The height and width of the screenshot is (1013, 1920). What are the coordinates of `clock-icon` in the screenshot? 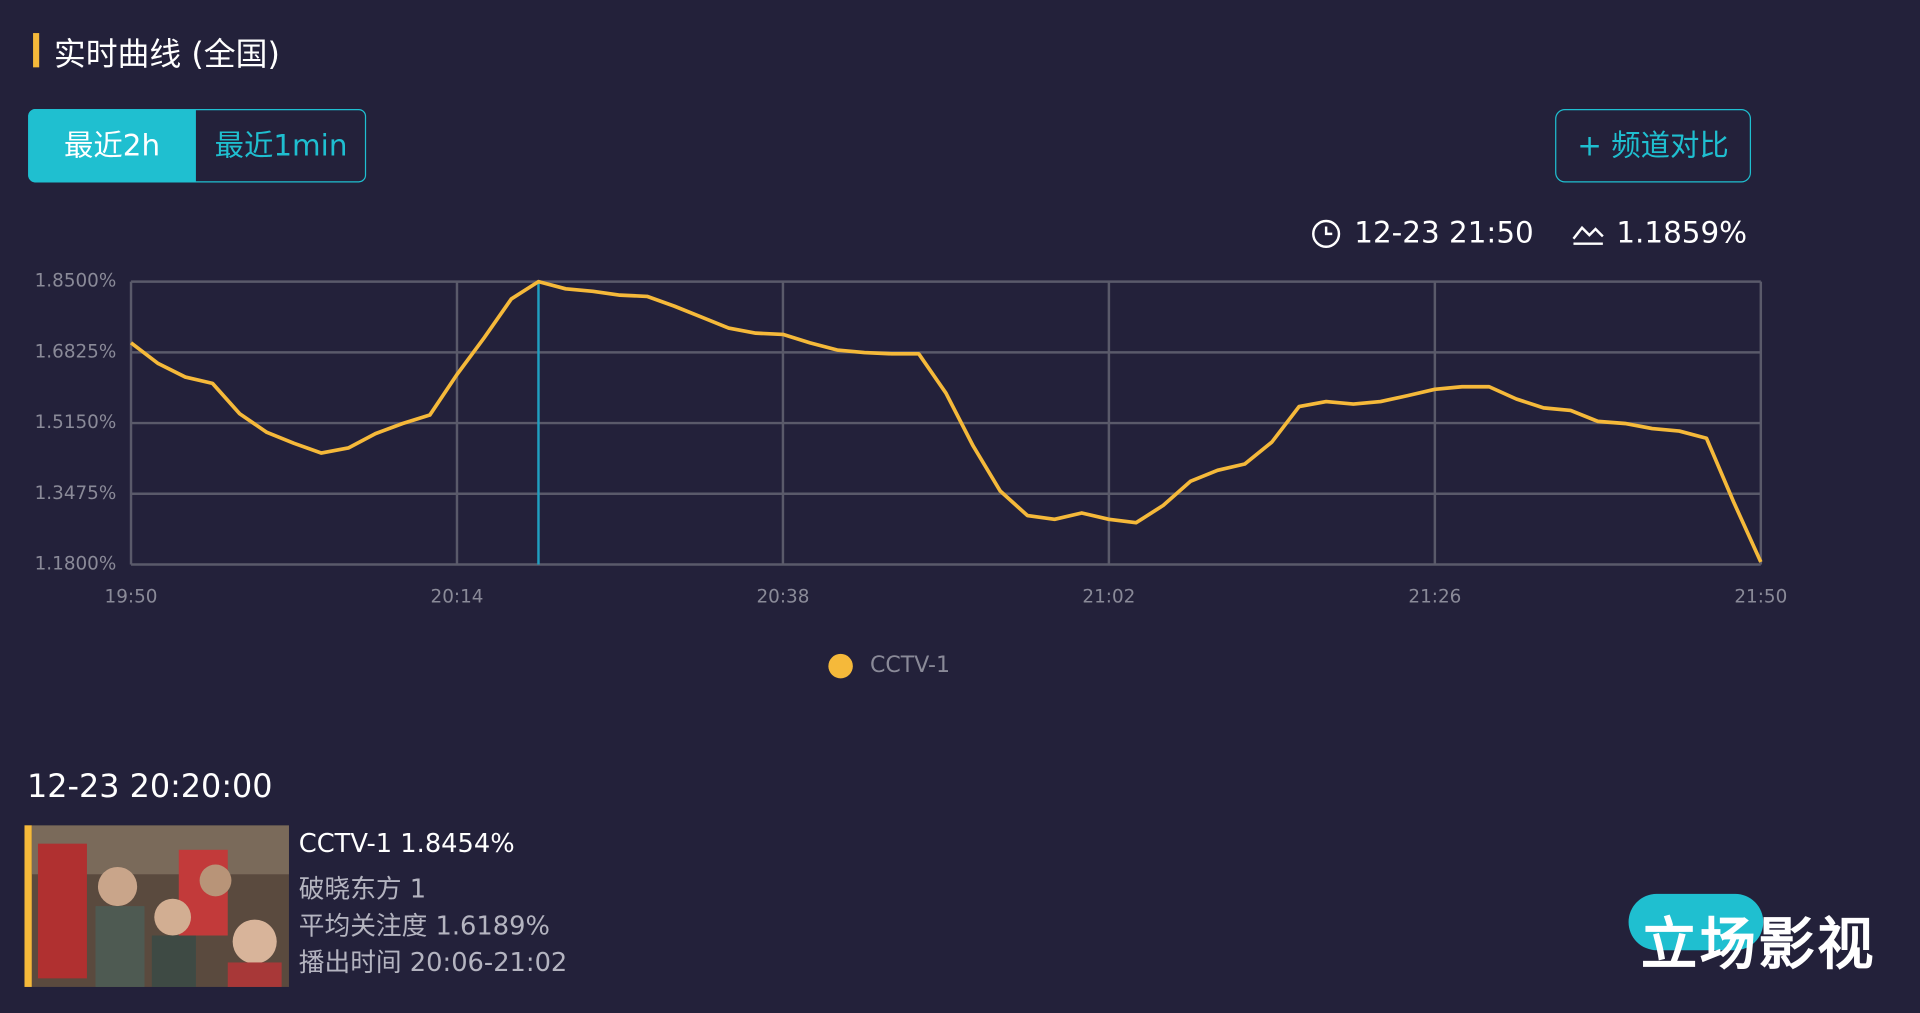 It's located at (1326, 233).